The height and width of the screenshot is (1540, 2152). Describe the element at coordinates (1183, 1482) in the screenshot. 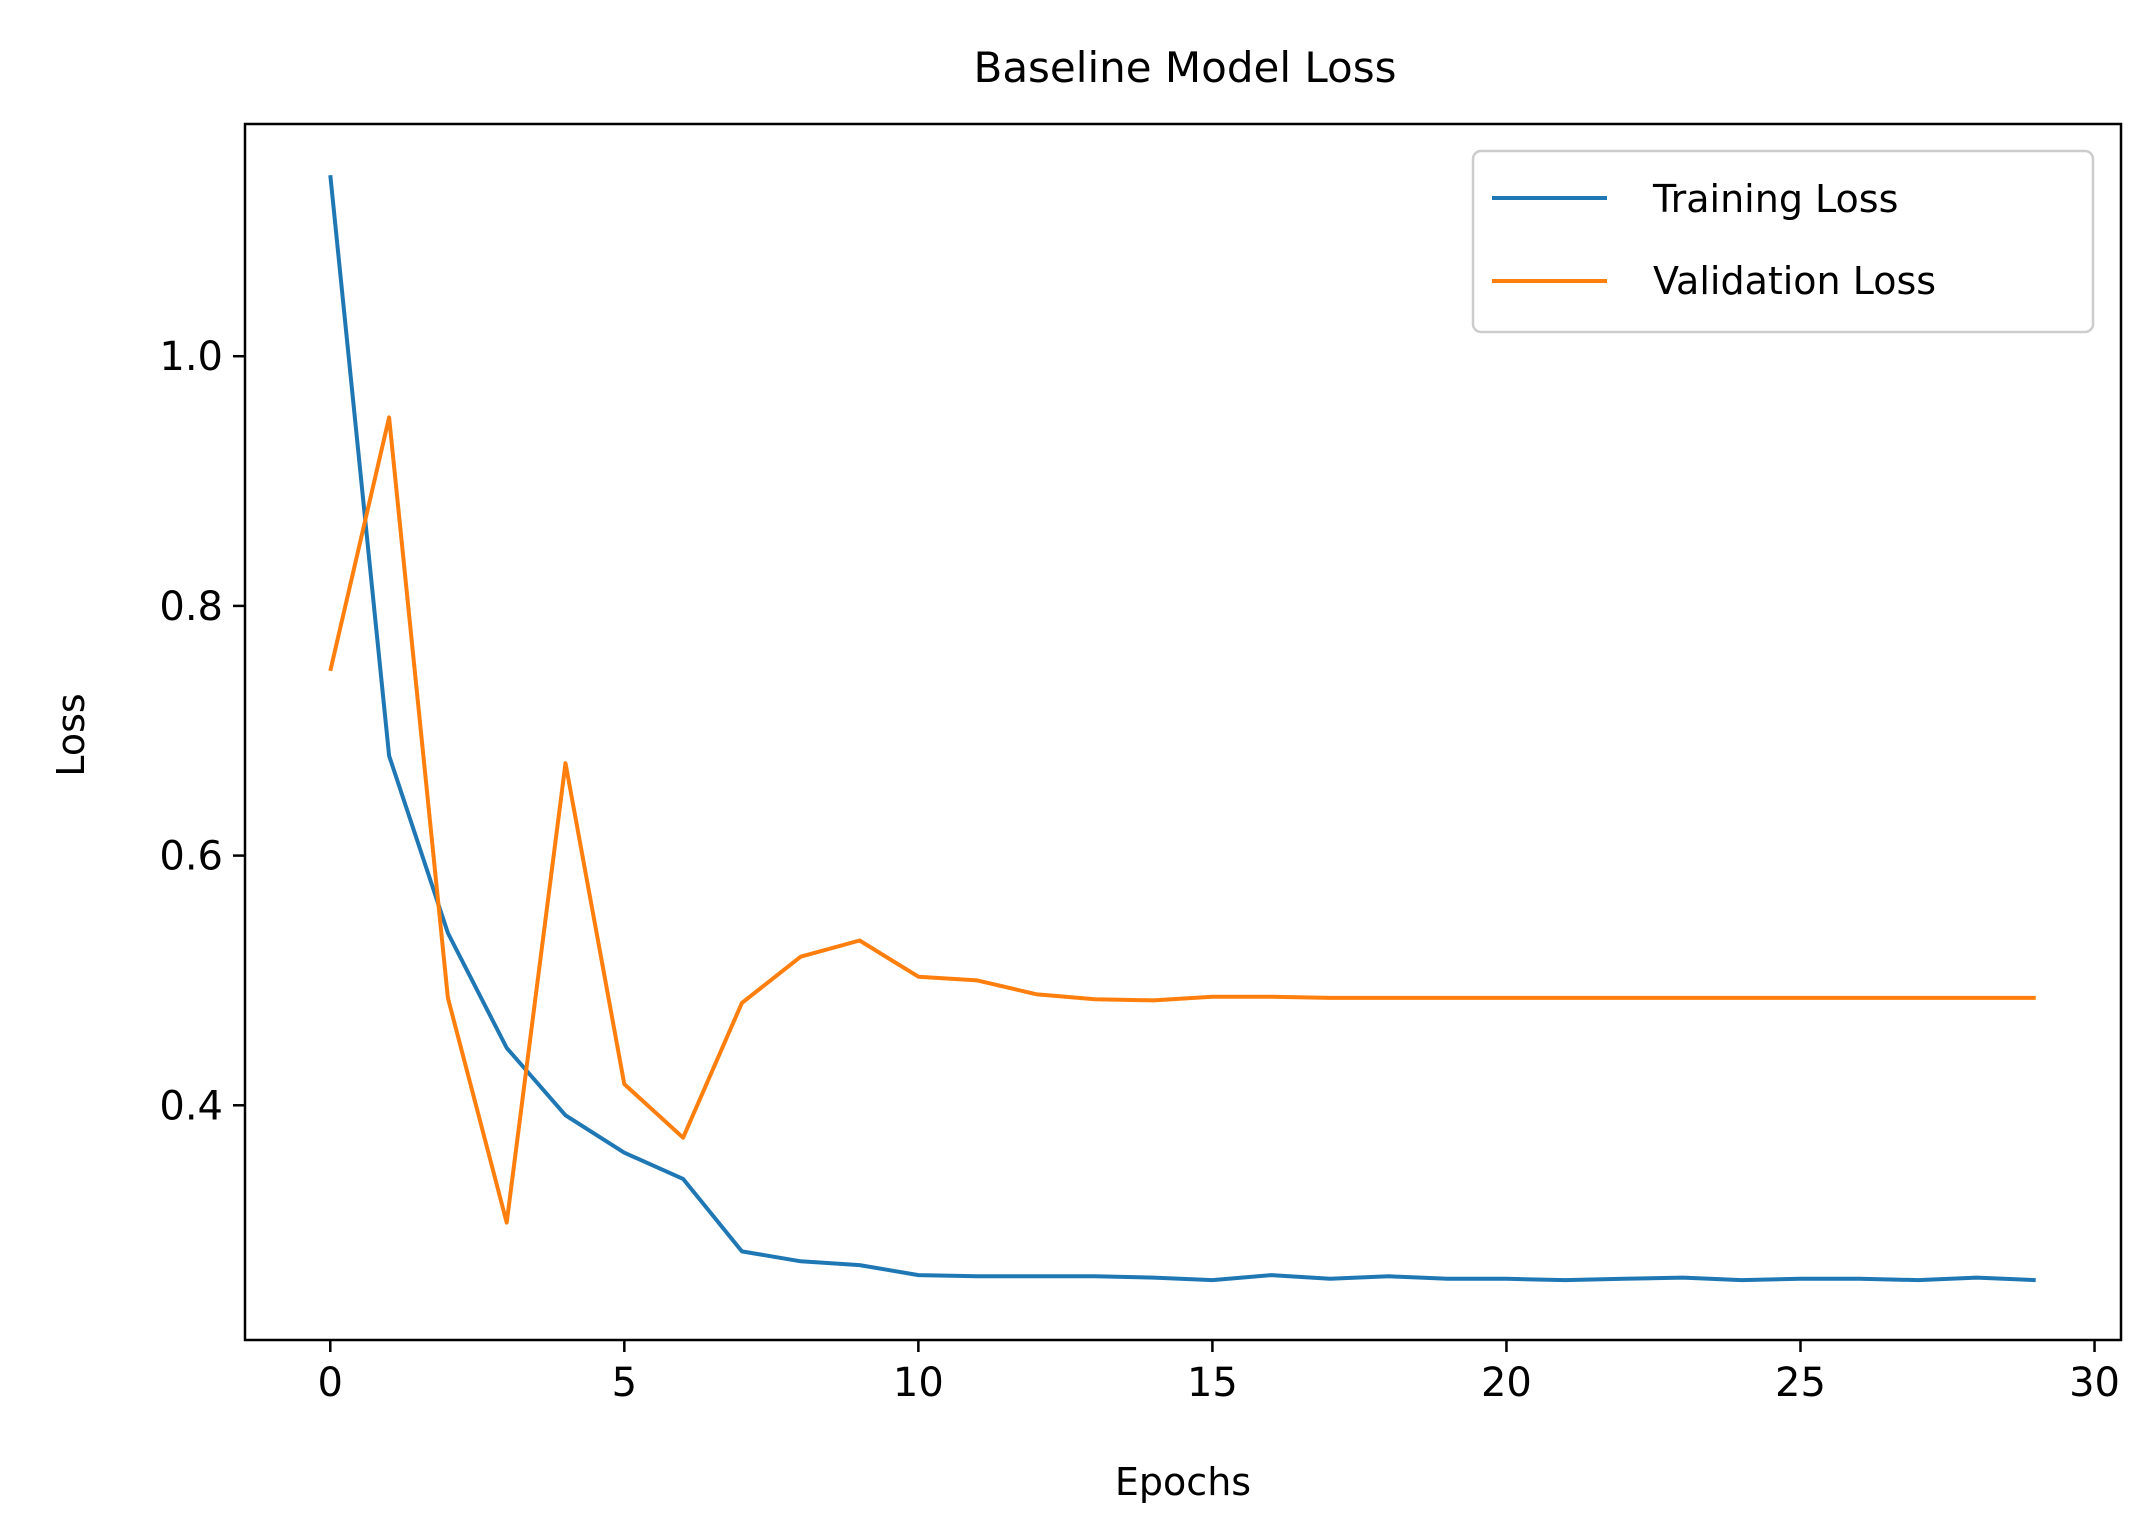

I see `x-axis-label: Epochs` at that location.